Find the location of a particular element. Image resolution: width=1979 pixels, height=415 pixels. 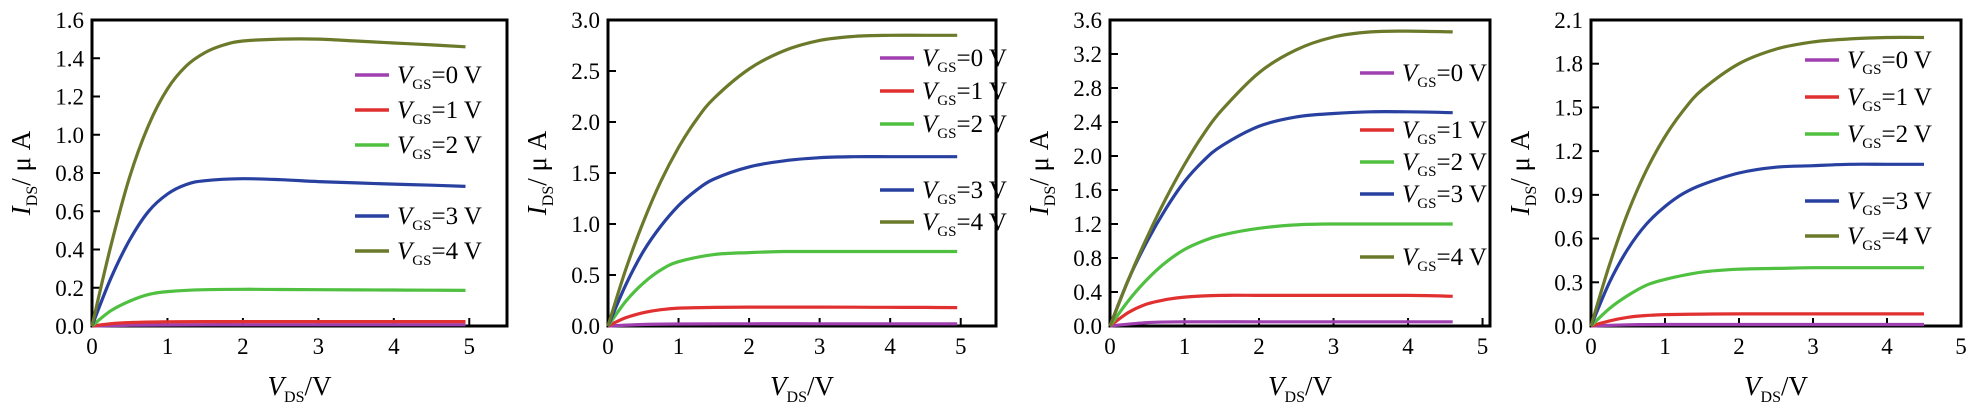

legend-label: VGS=2 V is located at coordinates (439, 147).